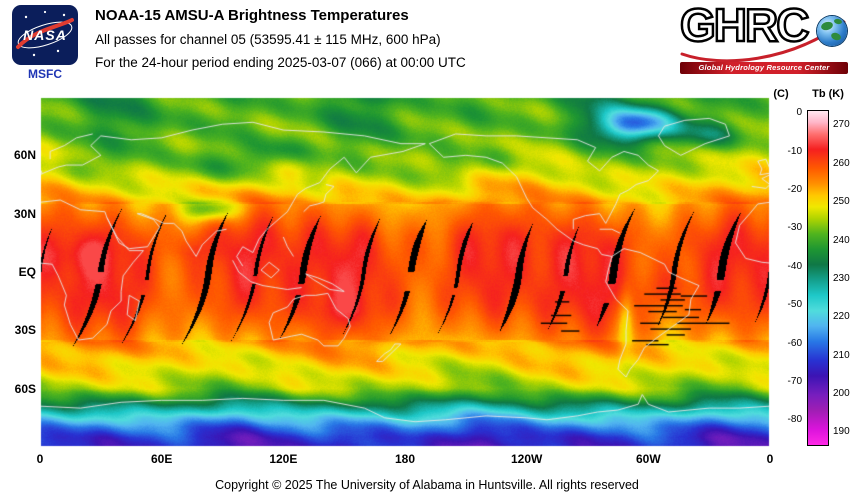 The image size is (854, 502). What do you see at coordinates (794, 151) in the screenshot?
I see `colorbar-celsius-tick: -10` at bounding box center [794, 151].